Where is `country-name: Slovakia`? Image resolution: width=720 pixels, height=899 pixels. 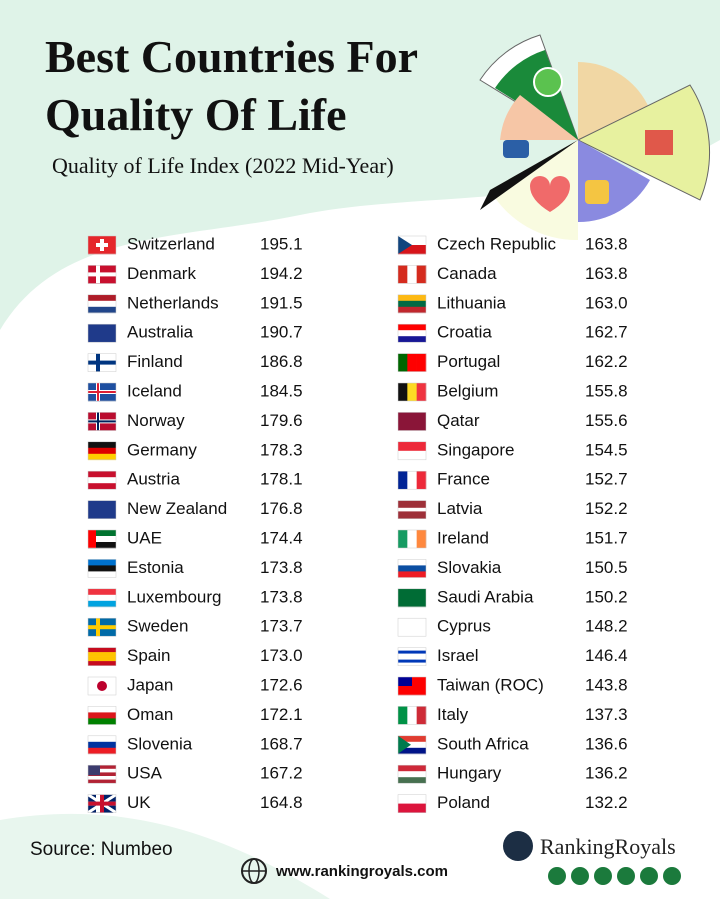 country-name: Slovakia is located at coordinates (469, 567).